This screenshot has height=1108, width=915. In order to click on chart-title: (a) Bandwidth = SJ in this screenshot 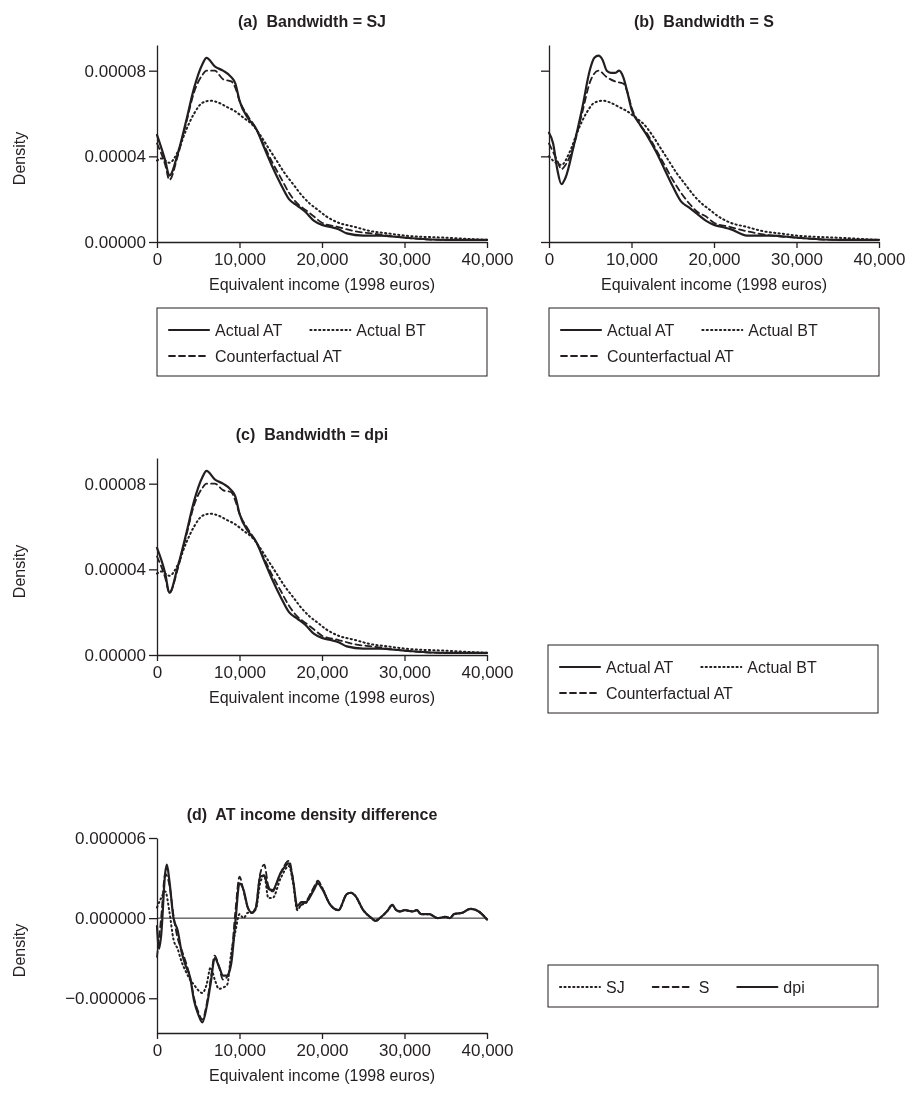, I will do `click(312, 21)`.